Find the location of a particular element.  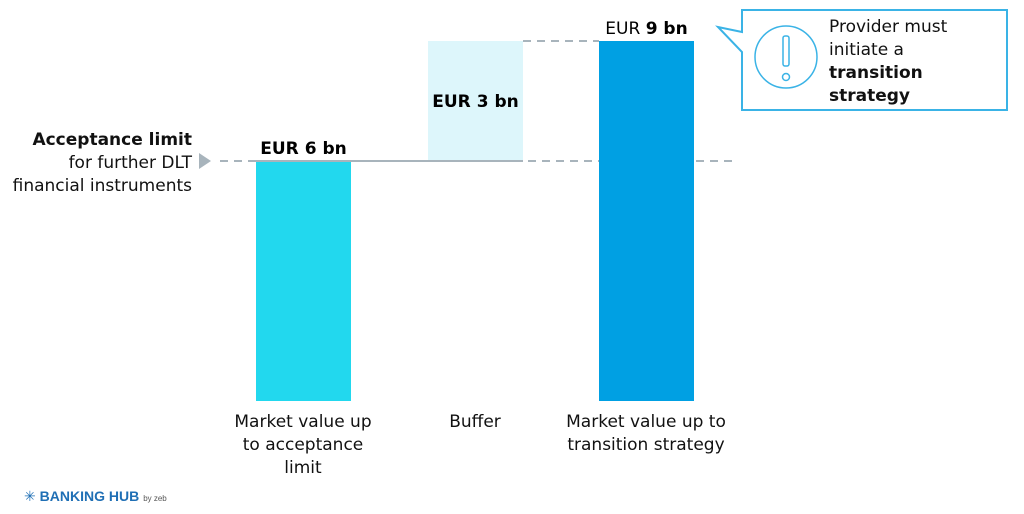

category-label: Buffer is located at coordinates (475, 422).